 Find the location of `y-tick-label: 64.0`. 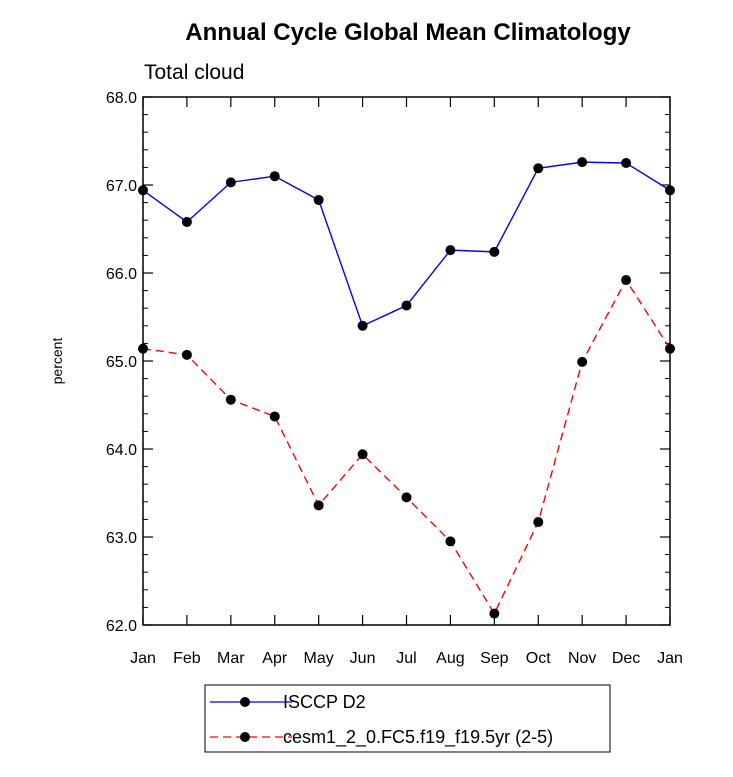

y-tick-label: 64.0 is located at coordinates (121, 450).